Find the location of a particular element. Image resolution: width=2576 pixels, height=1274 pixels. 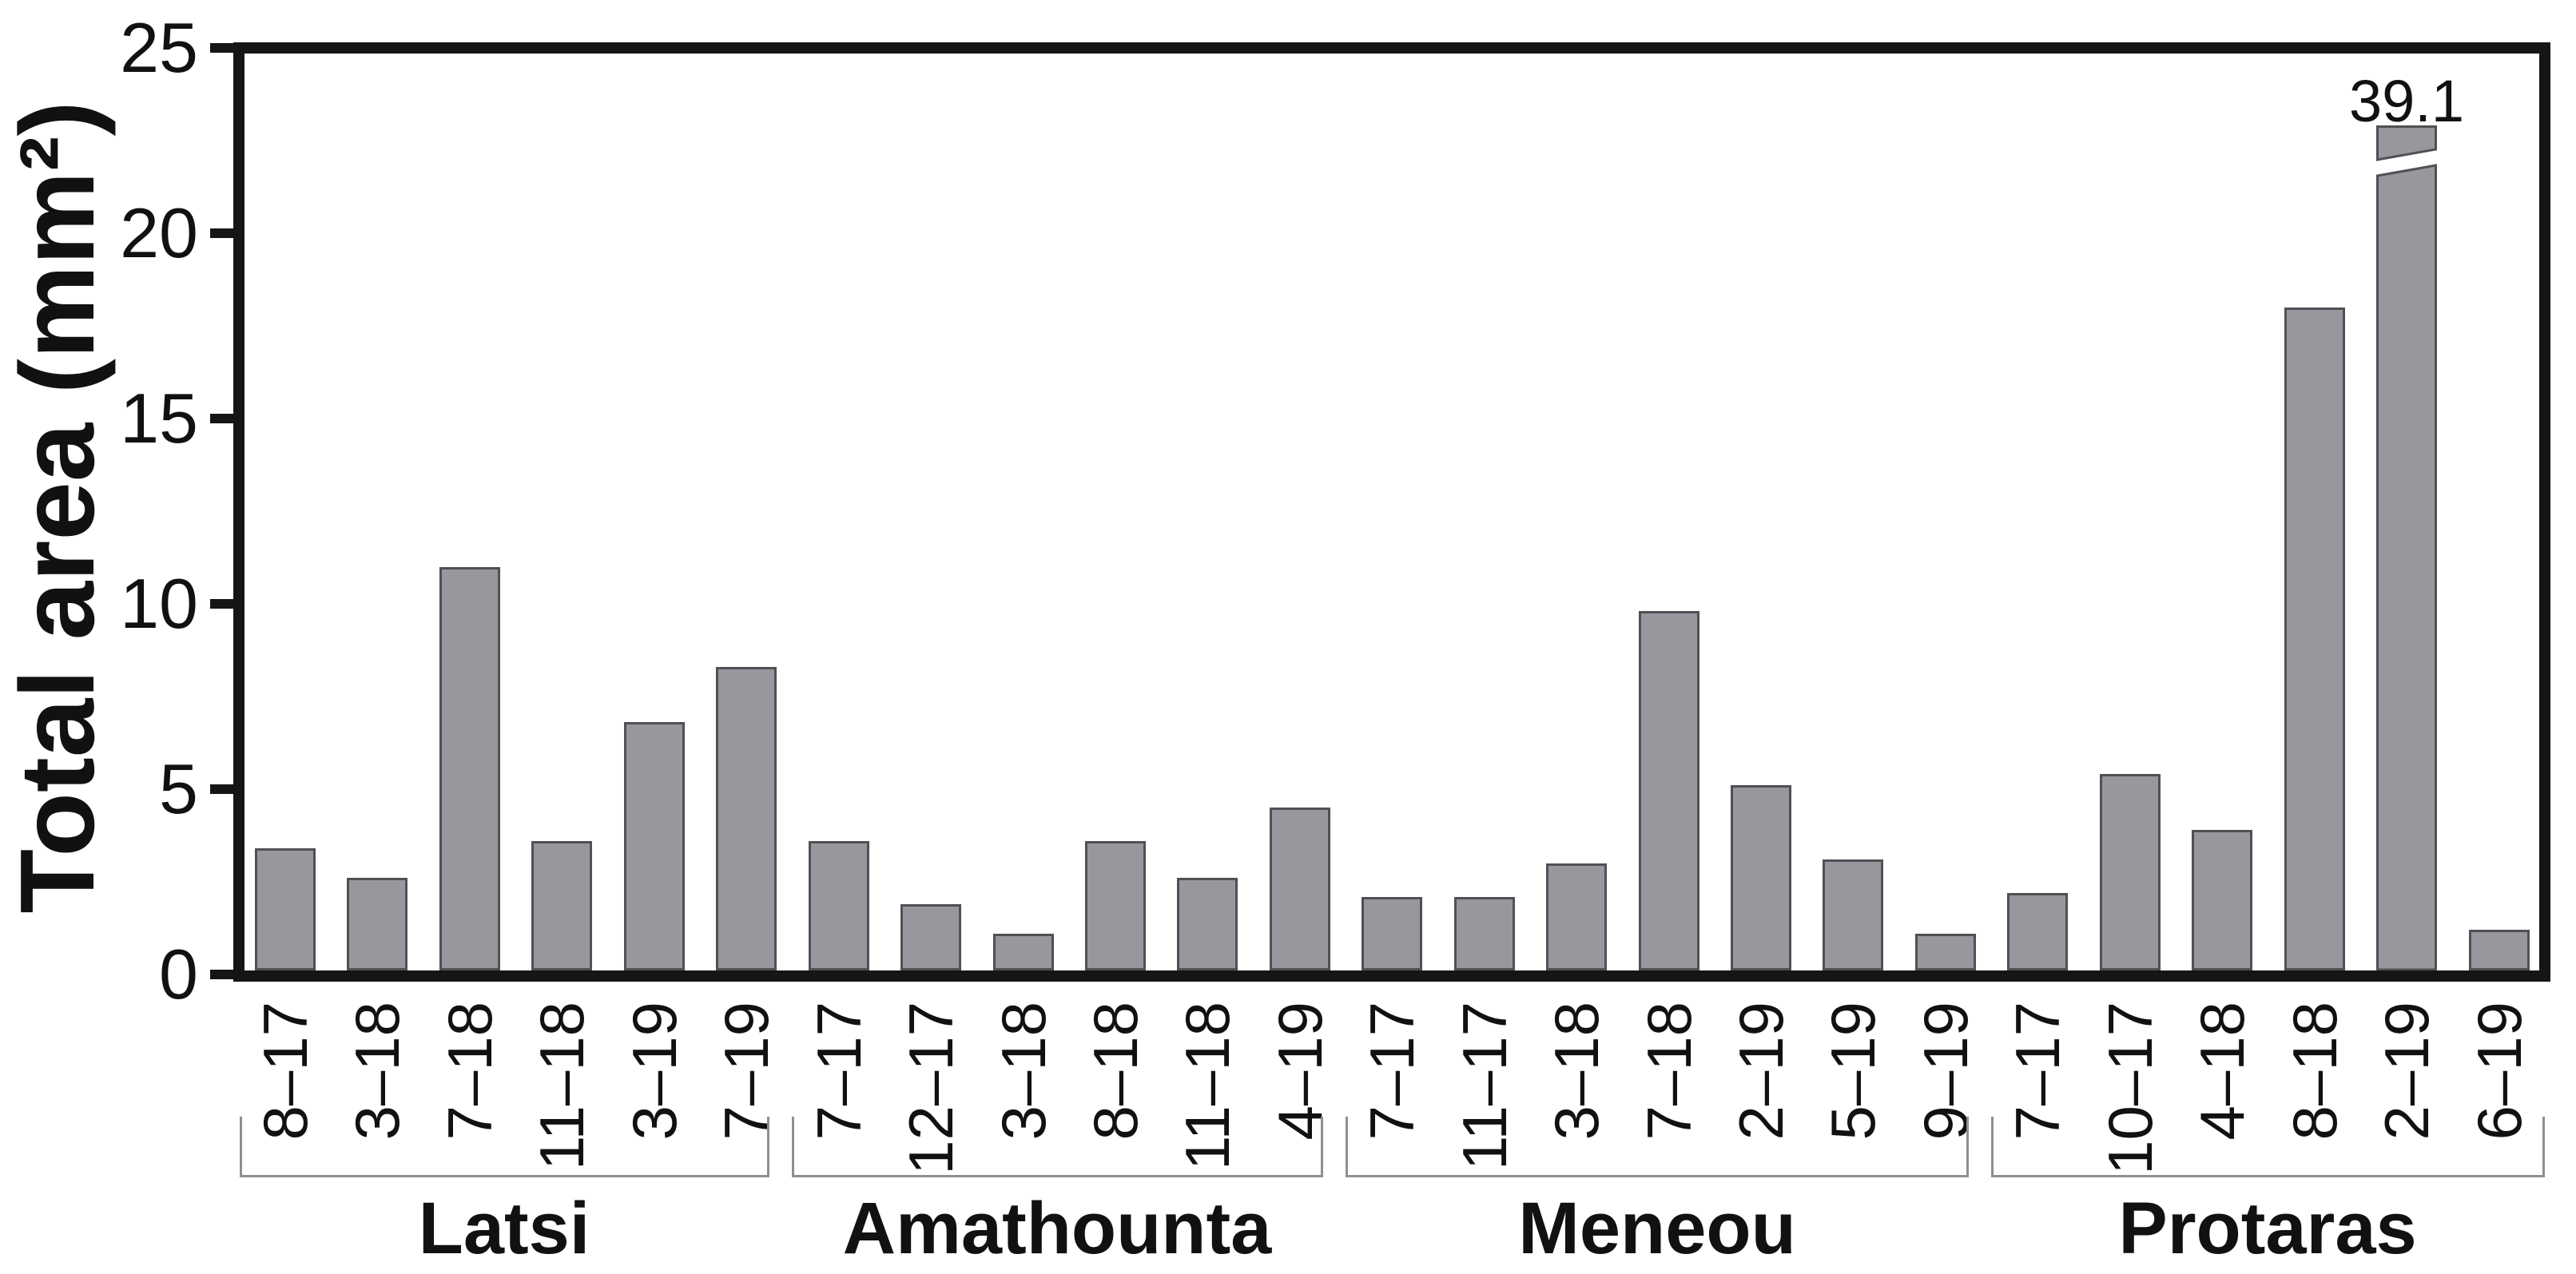

y-tick-label: 0 is located at coordinates (178, 974).